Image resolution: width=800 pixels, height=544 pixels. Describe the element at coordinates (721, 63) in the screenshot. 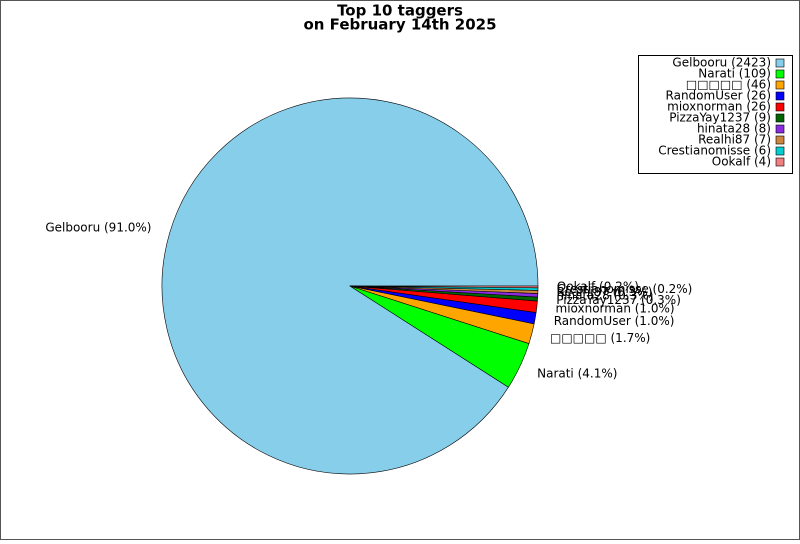

I see `legend-label: Gelbooru (2423)` at that location.